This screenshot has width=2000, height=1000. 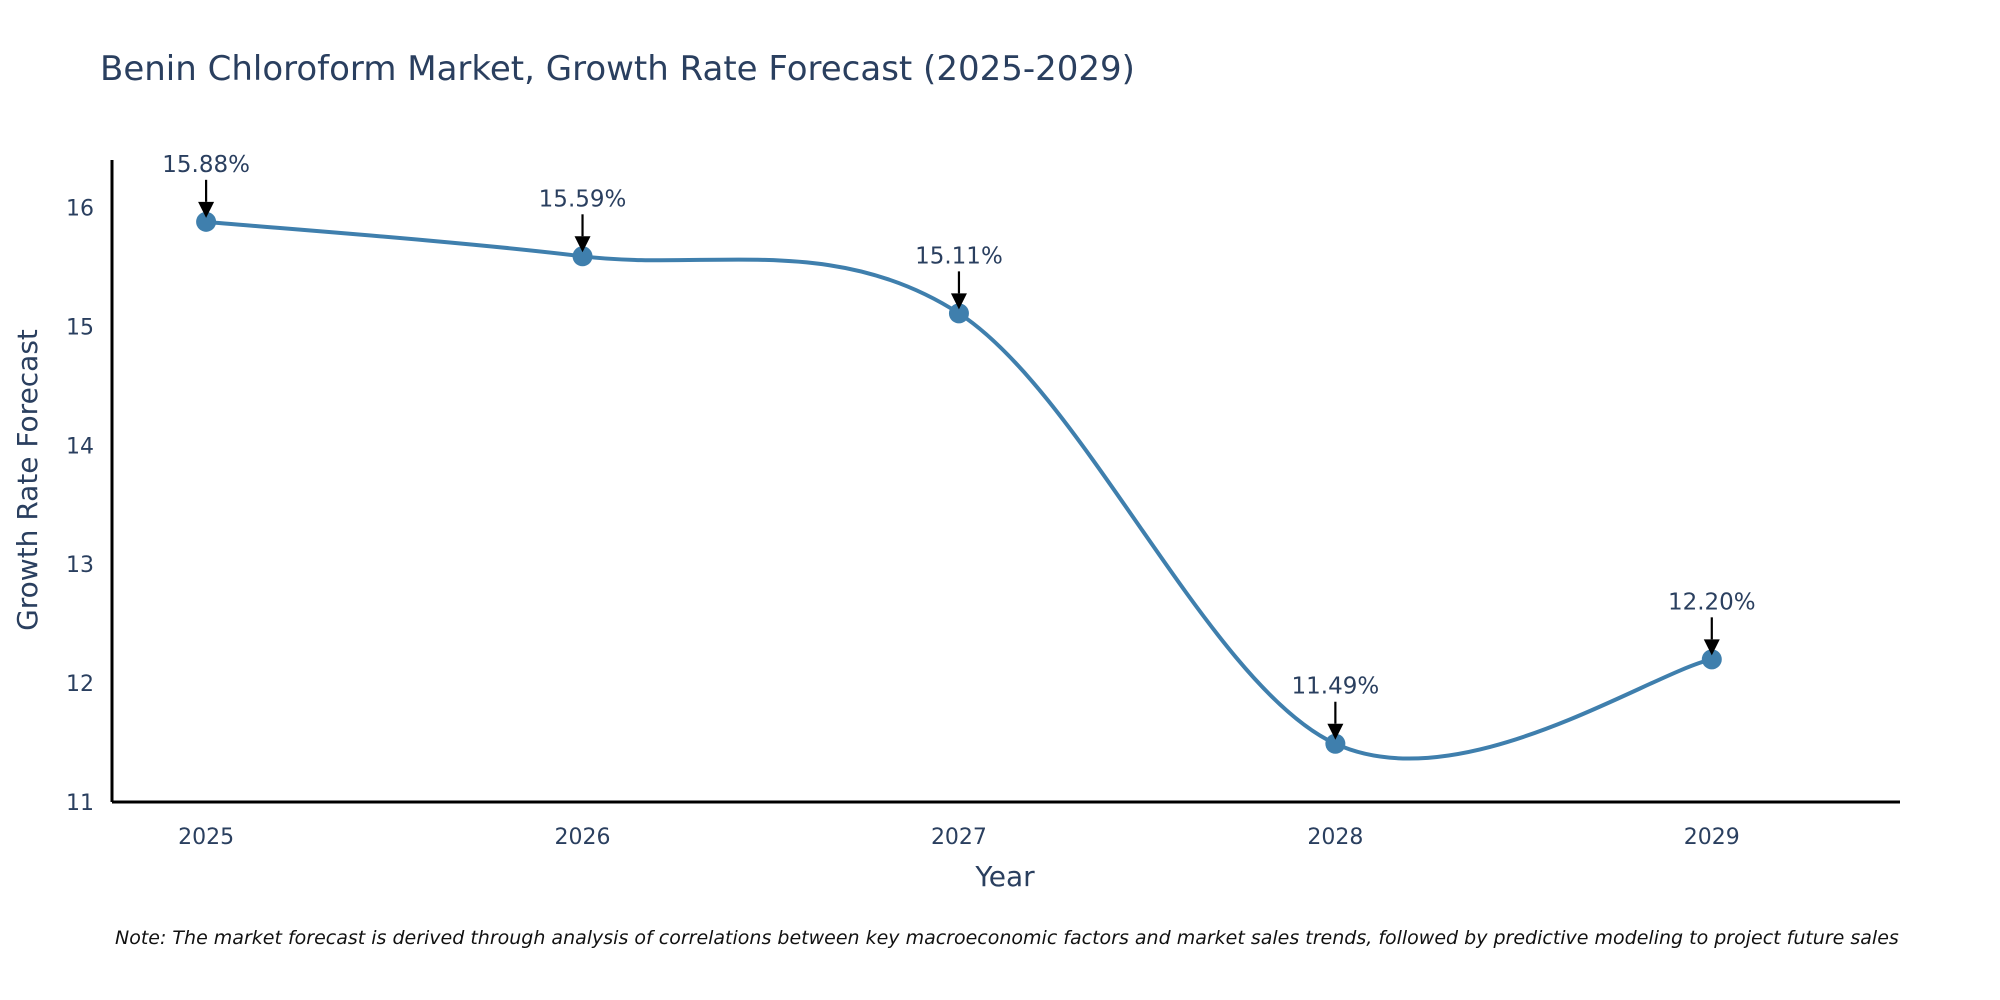 I want to click on data-label: 15.59%, so click(x=583, y=199).